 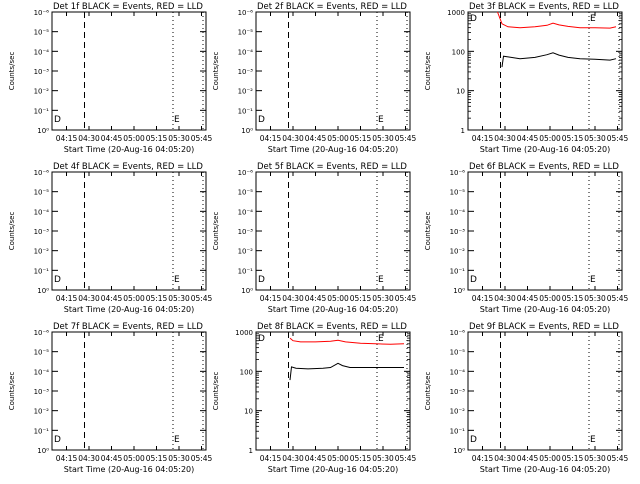 What do you see at coordinates (332, 7) in the screenshot?
I see `panel-title: Det 2f BLACK = Events, RED = LLD` at bounding box center [332, 7].